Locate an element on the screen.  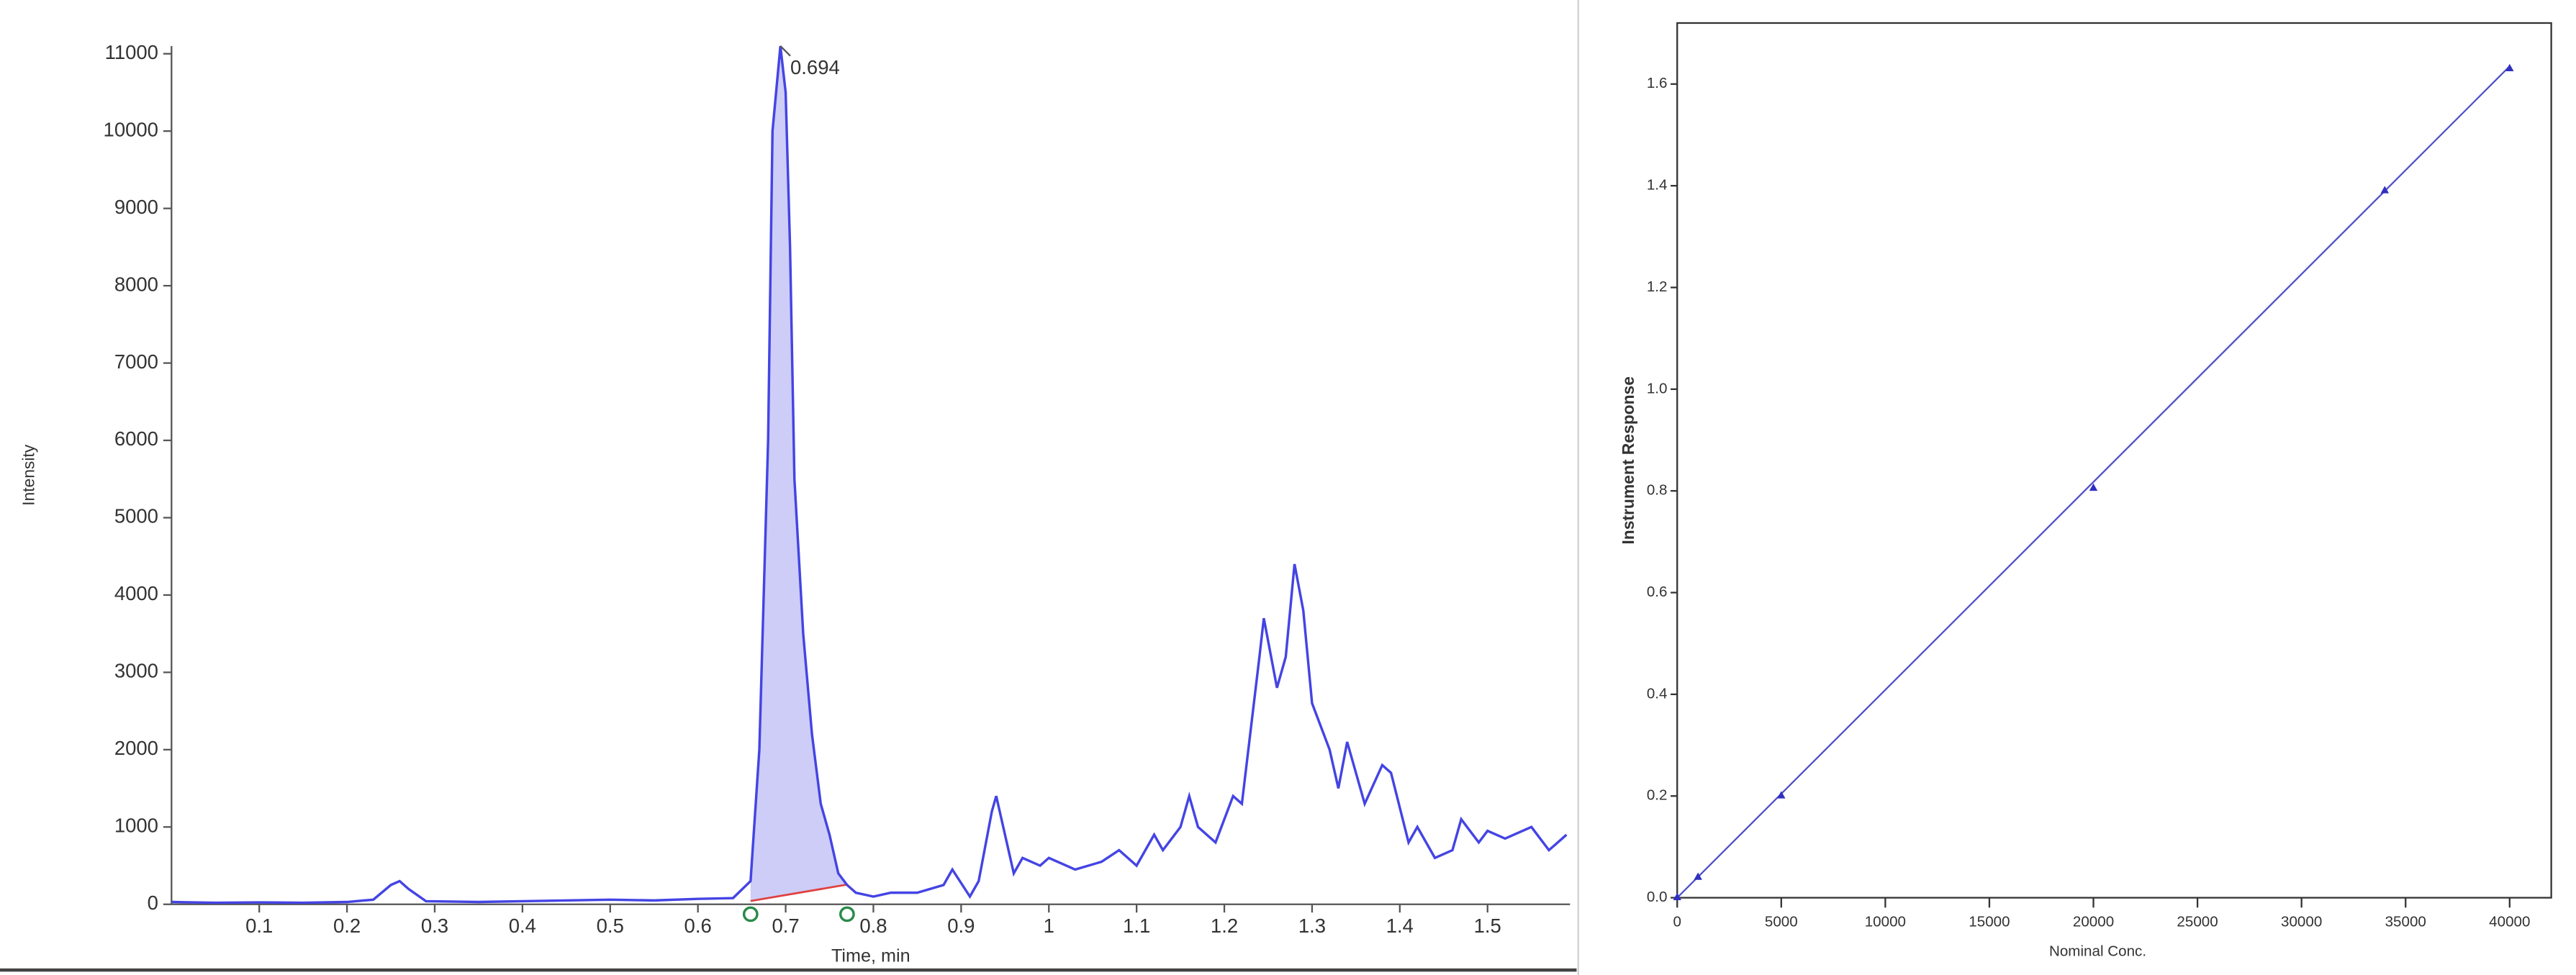
y-tick-label: 0 is located at coordinates (153, 903).